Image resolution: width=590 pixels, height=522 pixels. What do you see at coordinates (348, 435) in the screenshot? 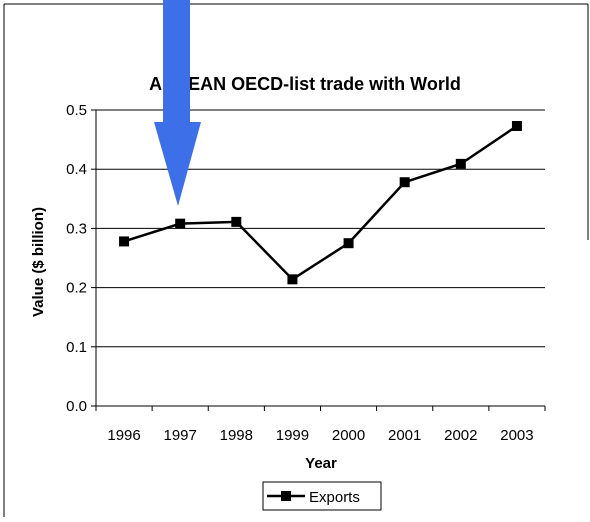
I see `x-tick-label: 2000` at bounding box center [348, 435].